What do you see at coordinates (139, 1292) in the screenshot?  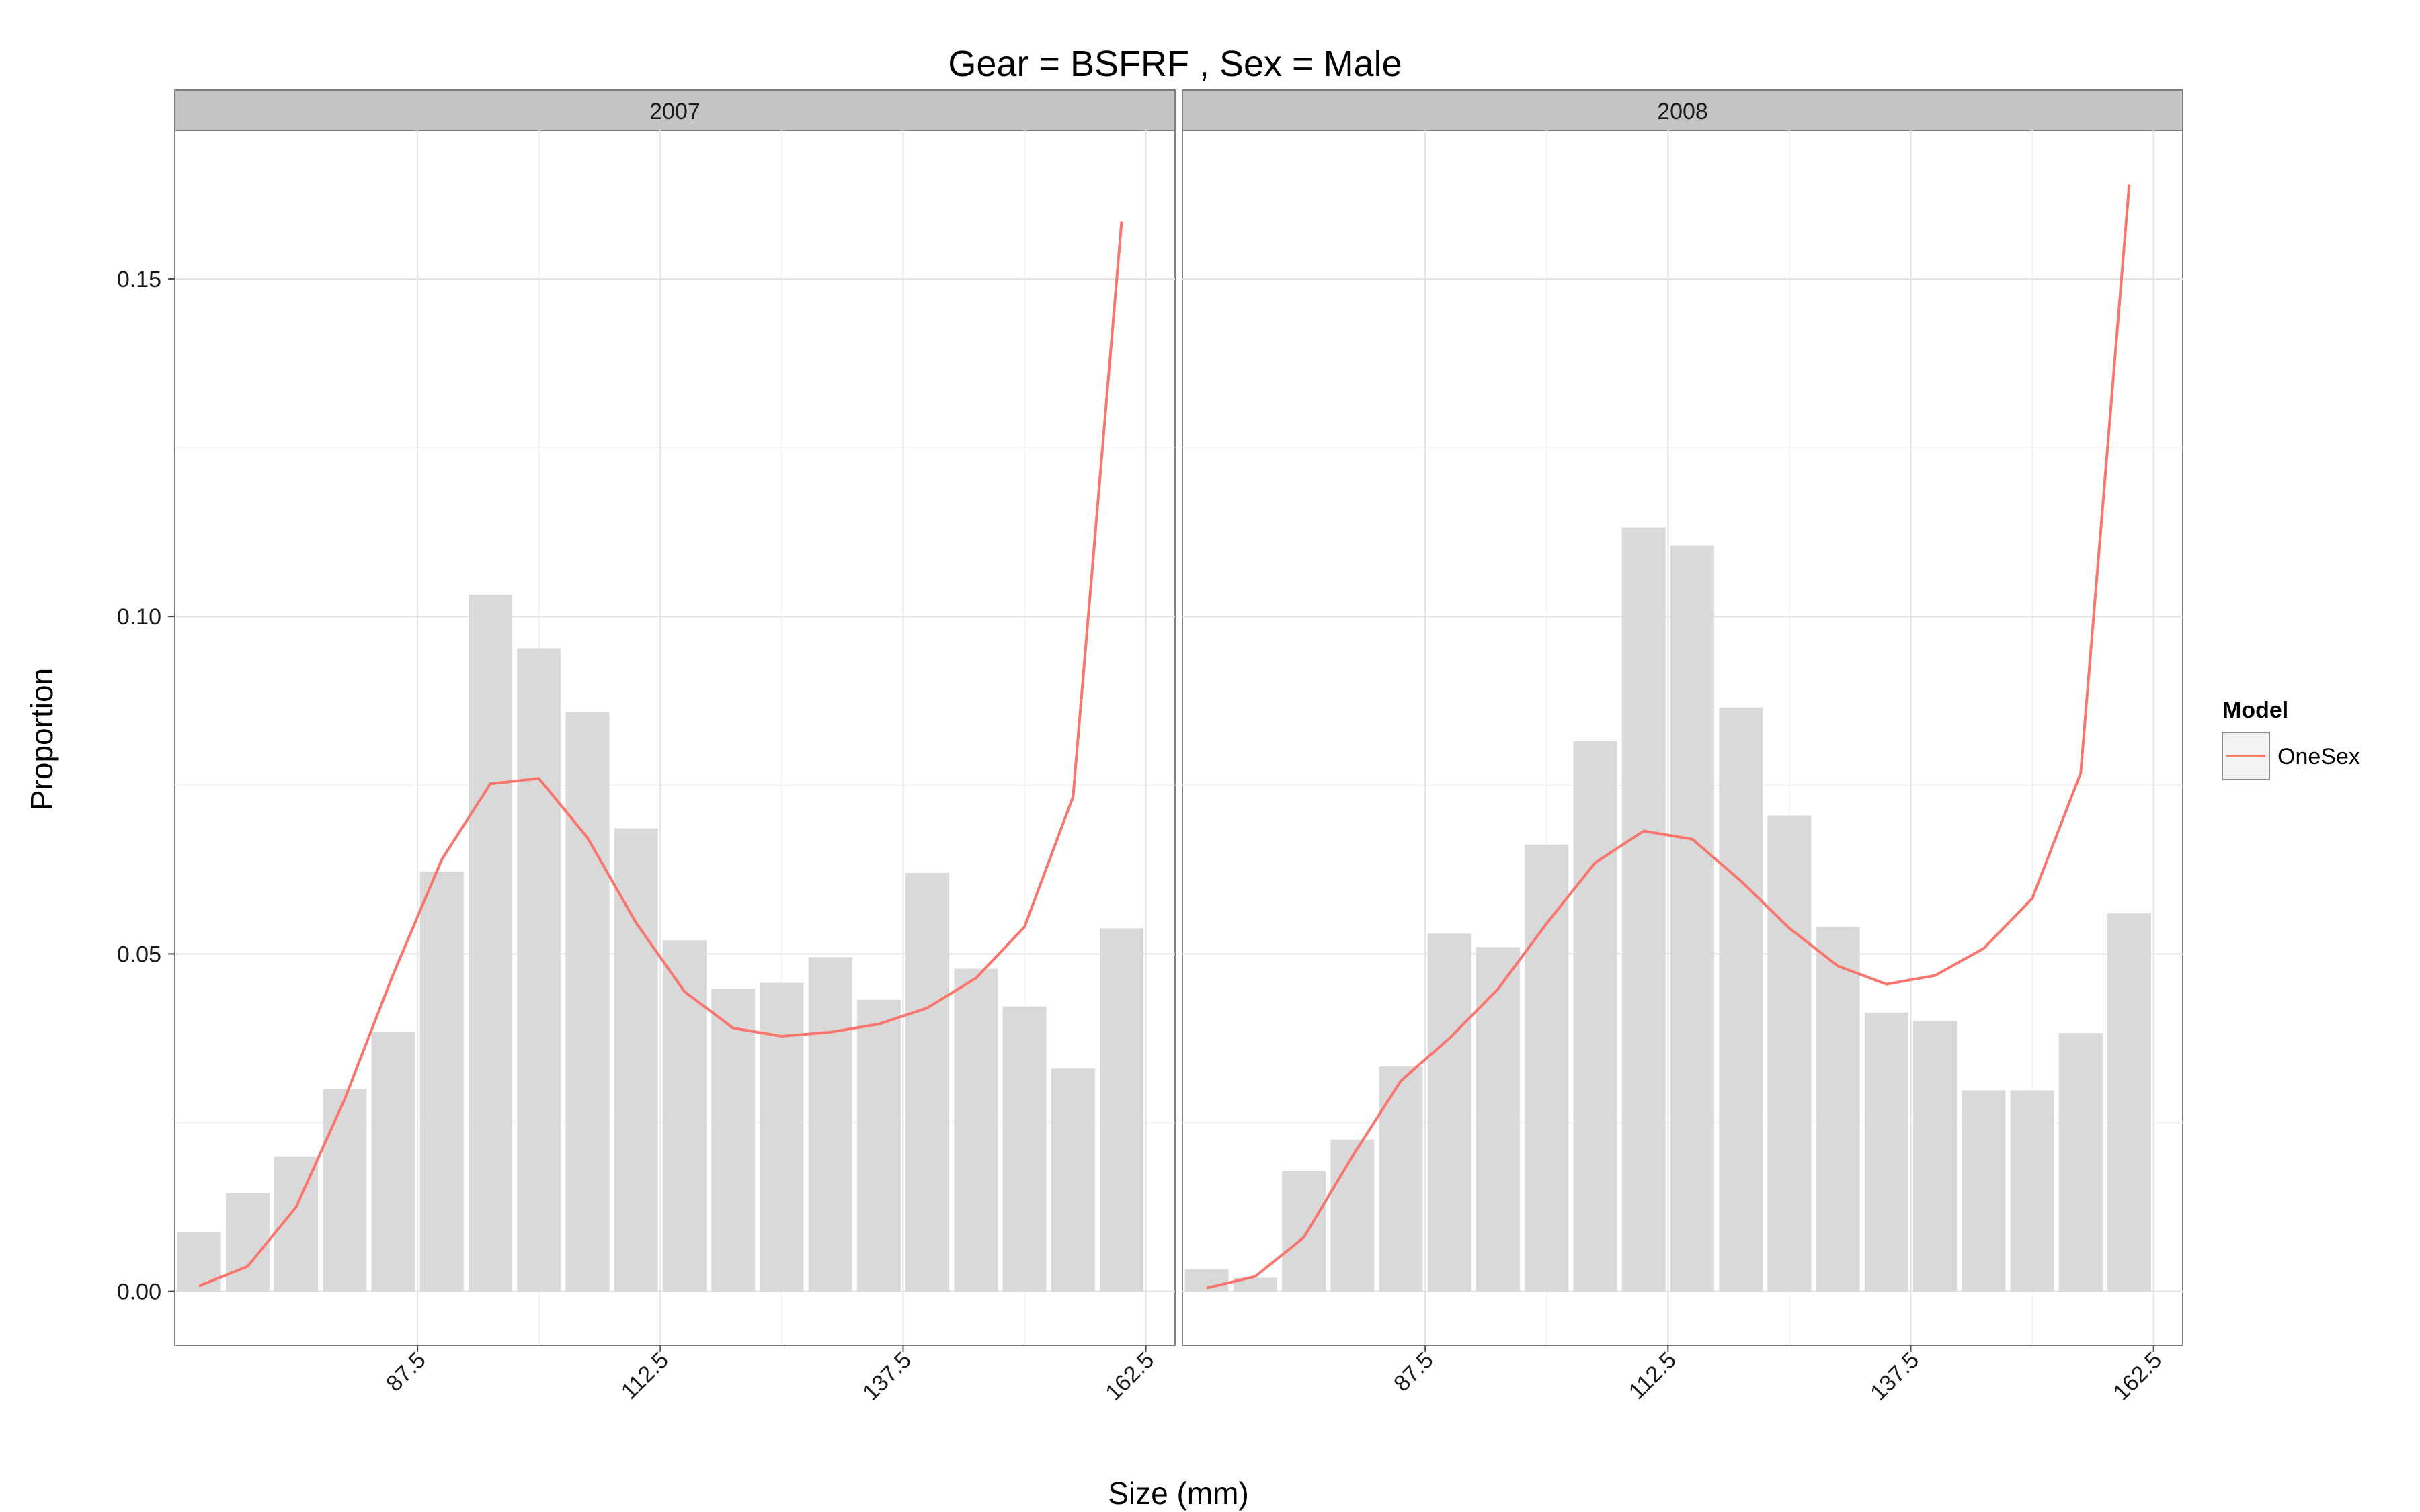 I see `y-tick-label: 0.00` at bounding box center [139, 1292].